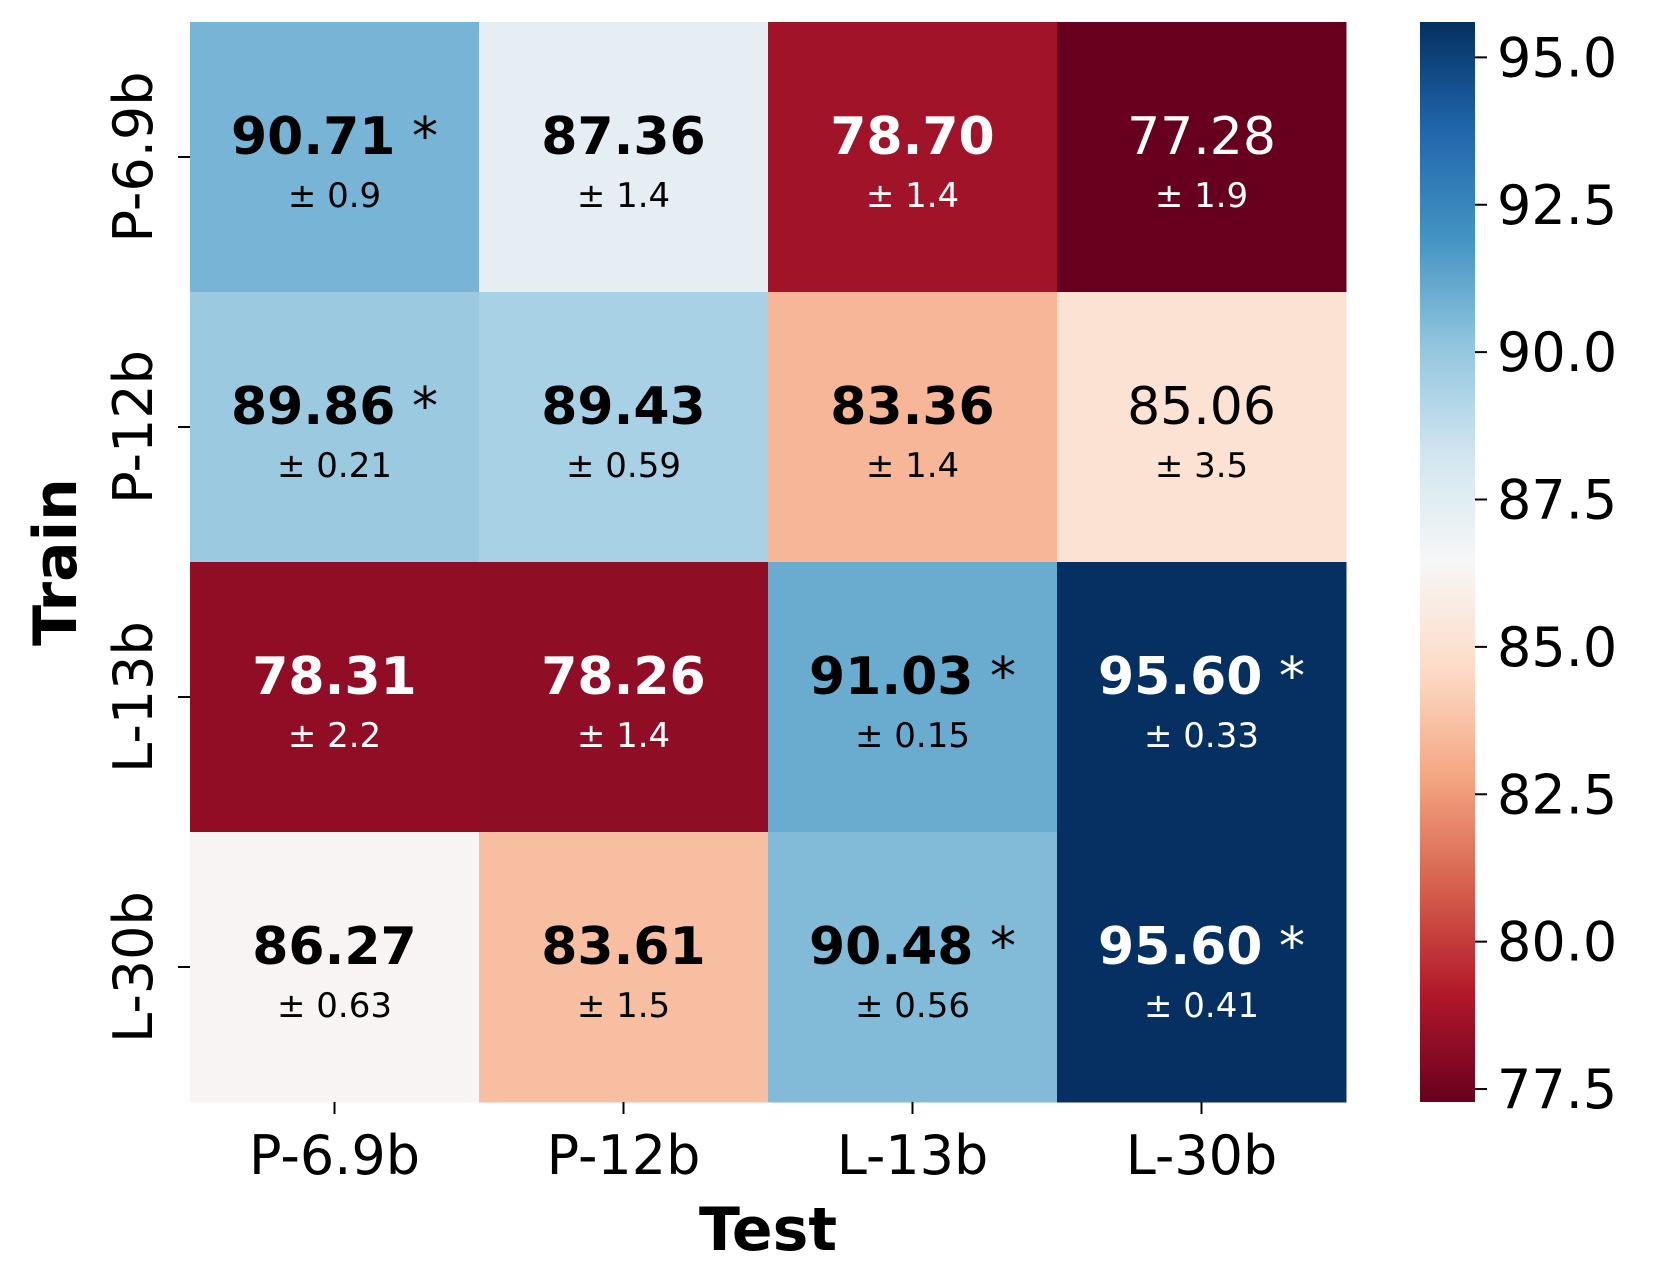 The image size is (1660, 1288). Describe the element at coordinates (1557, 205) in the screenshot. I see `colorbar-tick-label: 92.5` at that location.